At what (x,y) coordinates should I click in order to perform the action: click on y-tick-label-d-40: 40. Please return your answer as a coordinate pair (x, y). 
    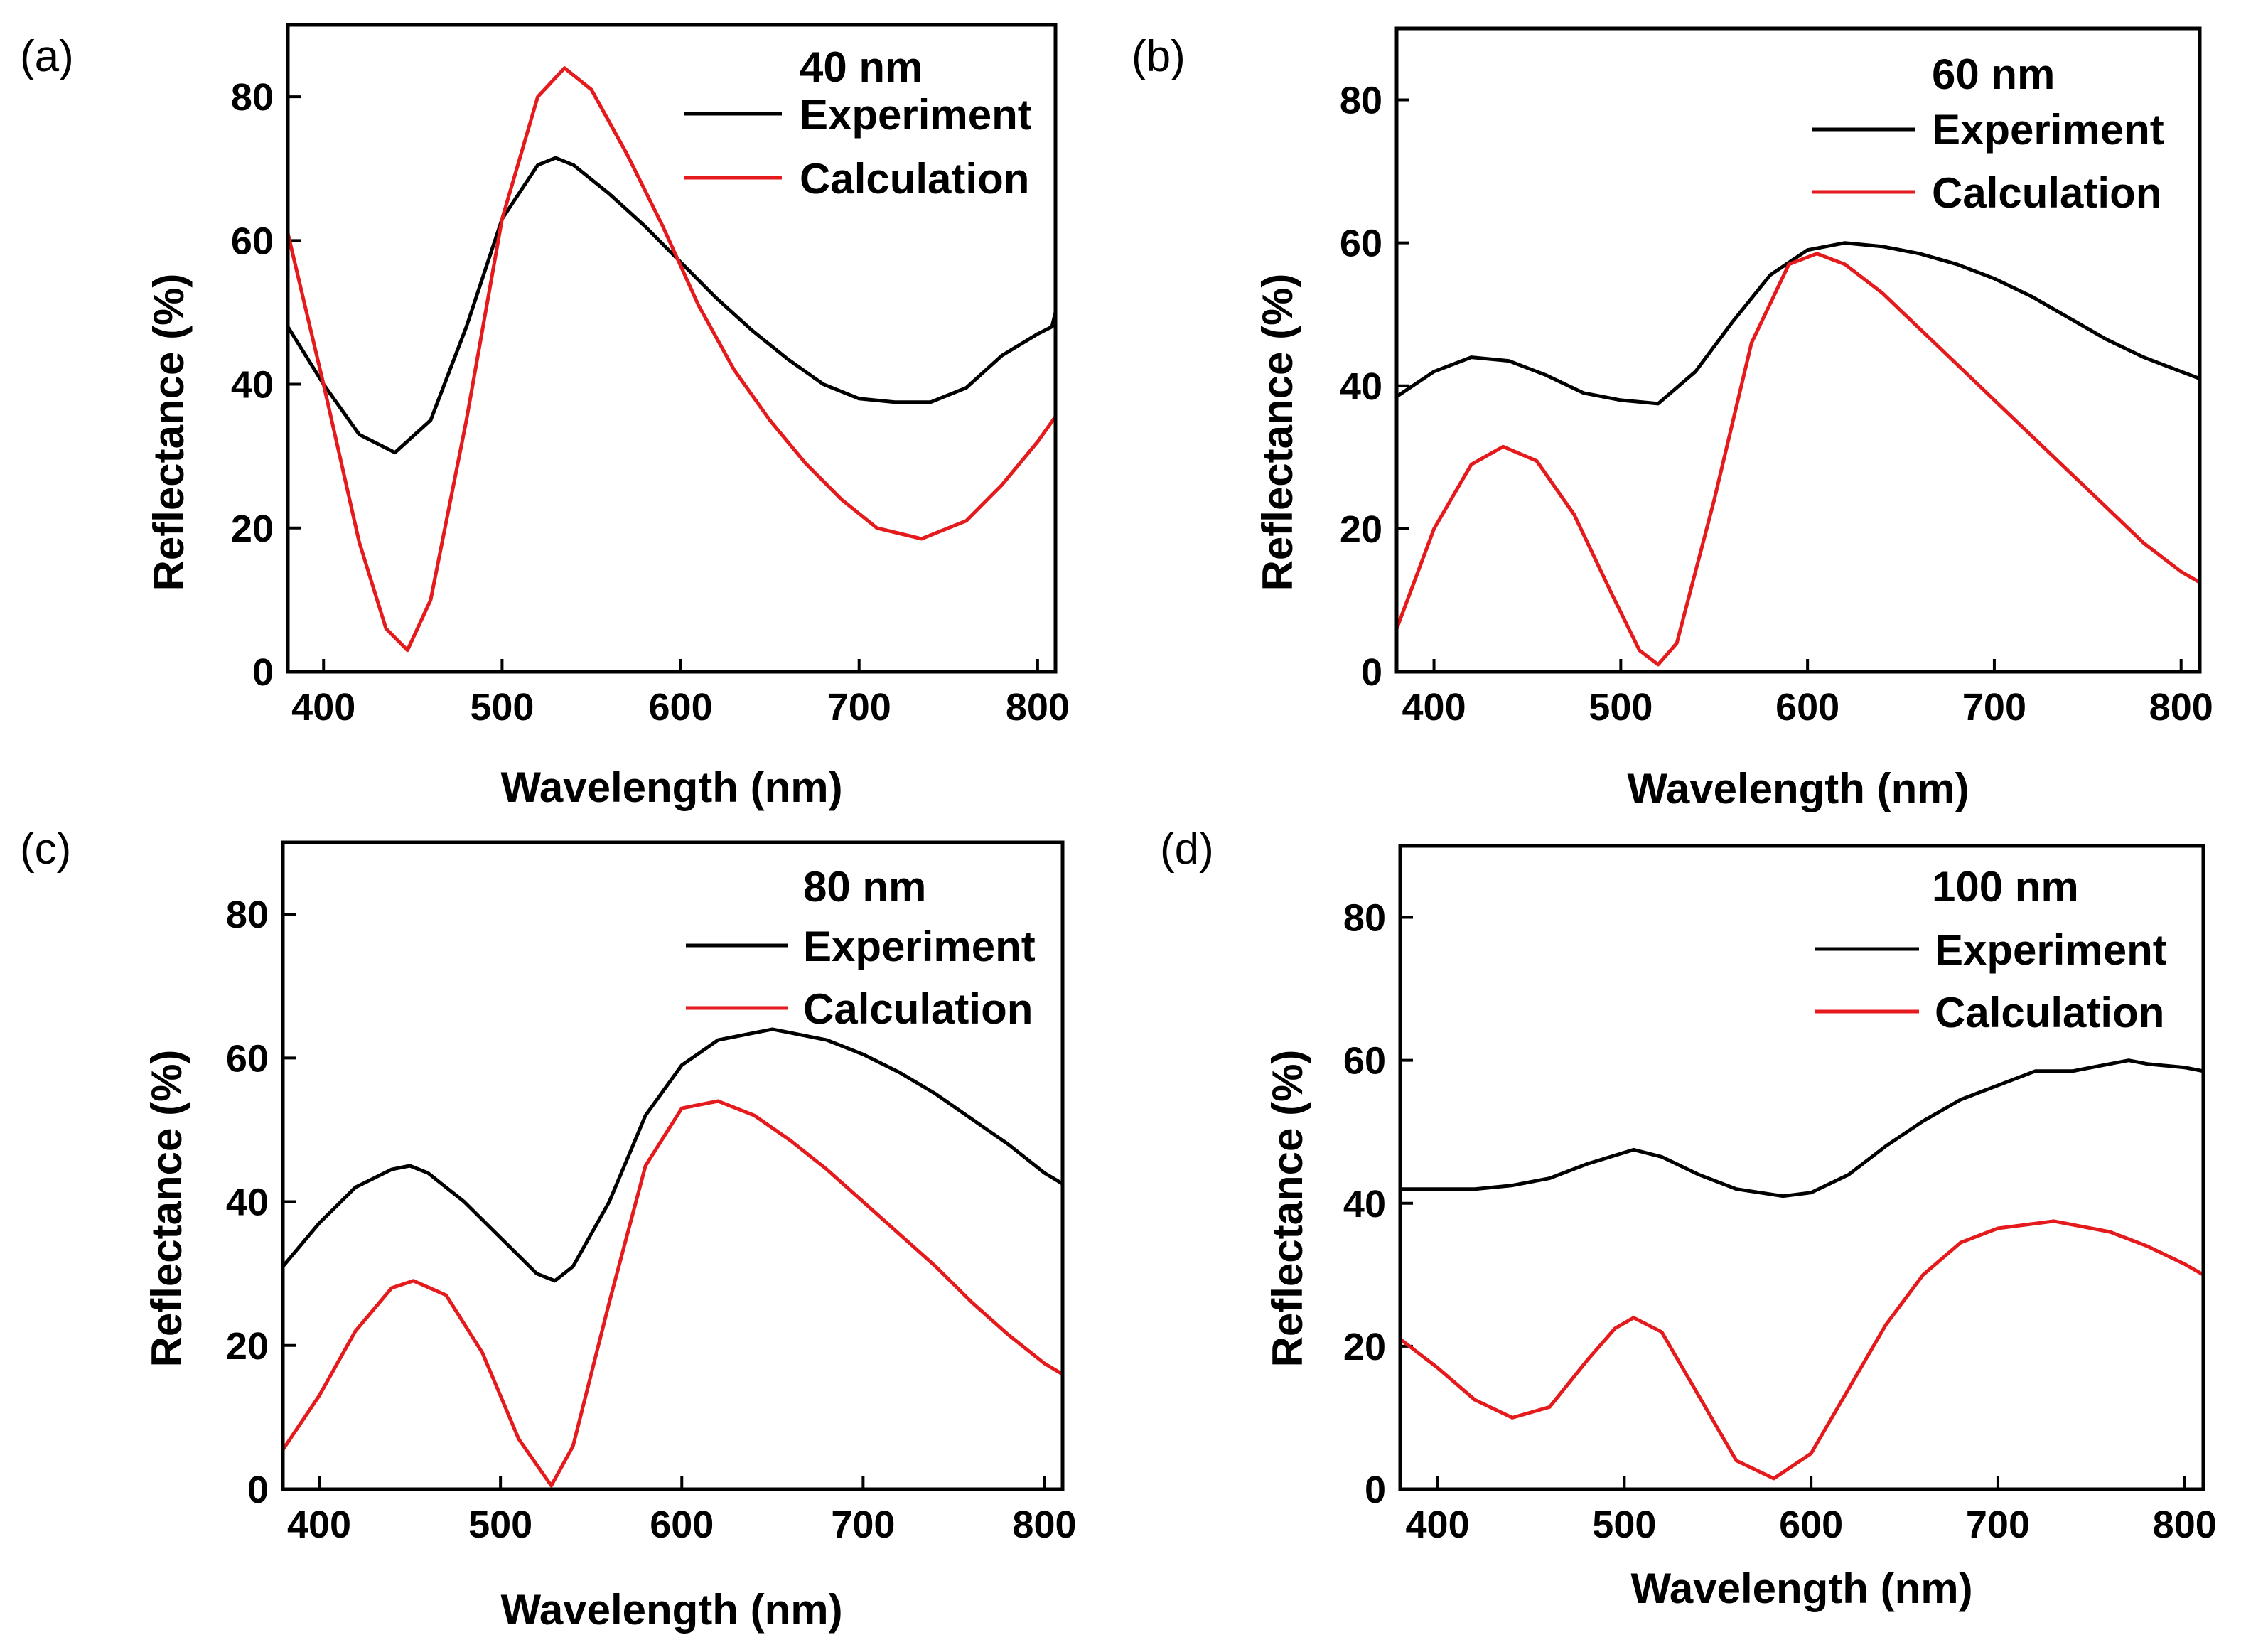
    Looking at the image, I should click on (1364, 1204).